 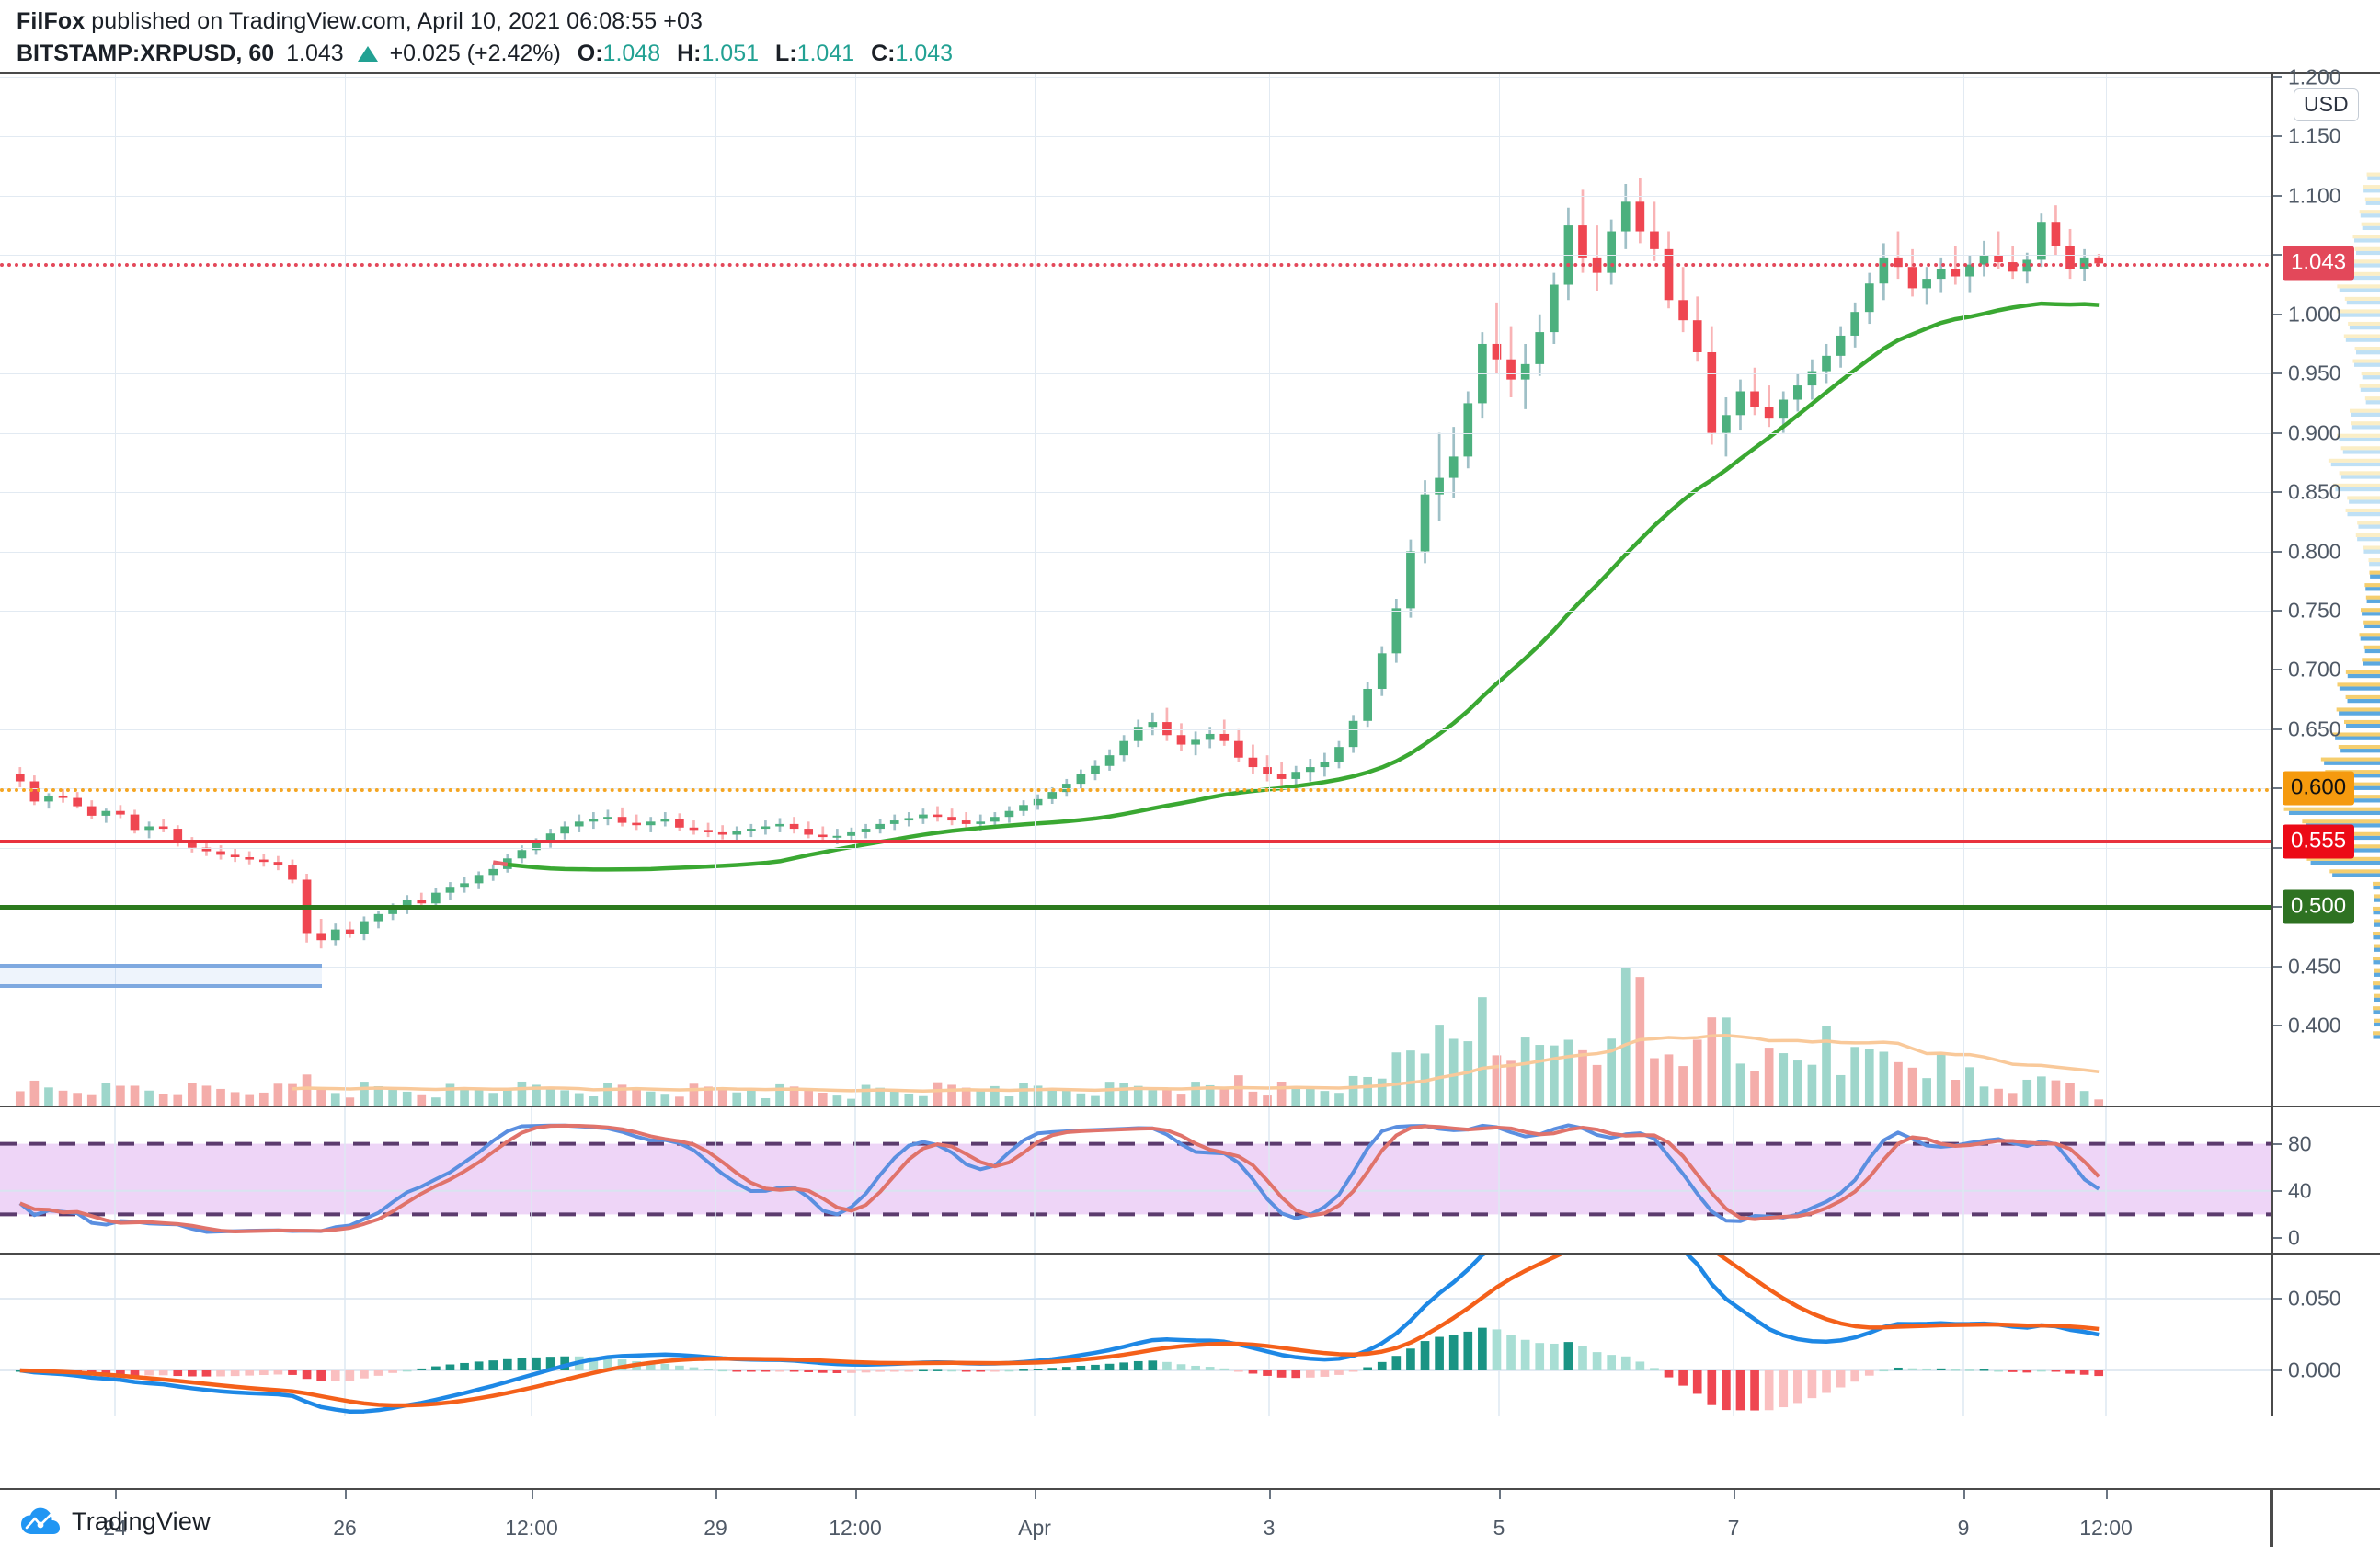 What do you see at coordinates (146, 53) in the screenshot?
I see `symbol-label: BITSTAMP:XRPUSD, 60` at bounding box center [146, 53].